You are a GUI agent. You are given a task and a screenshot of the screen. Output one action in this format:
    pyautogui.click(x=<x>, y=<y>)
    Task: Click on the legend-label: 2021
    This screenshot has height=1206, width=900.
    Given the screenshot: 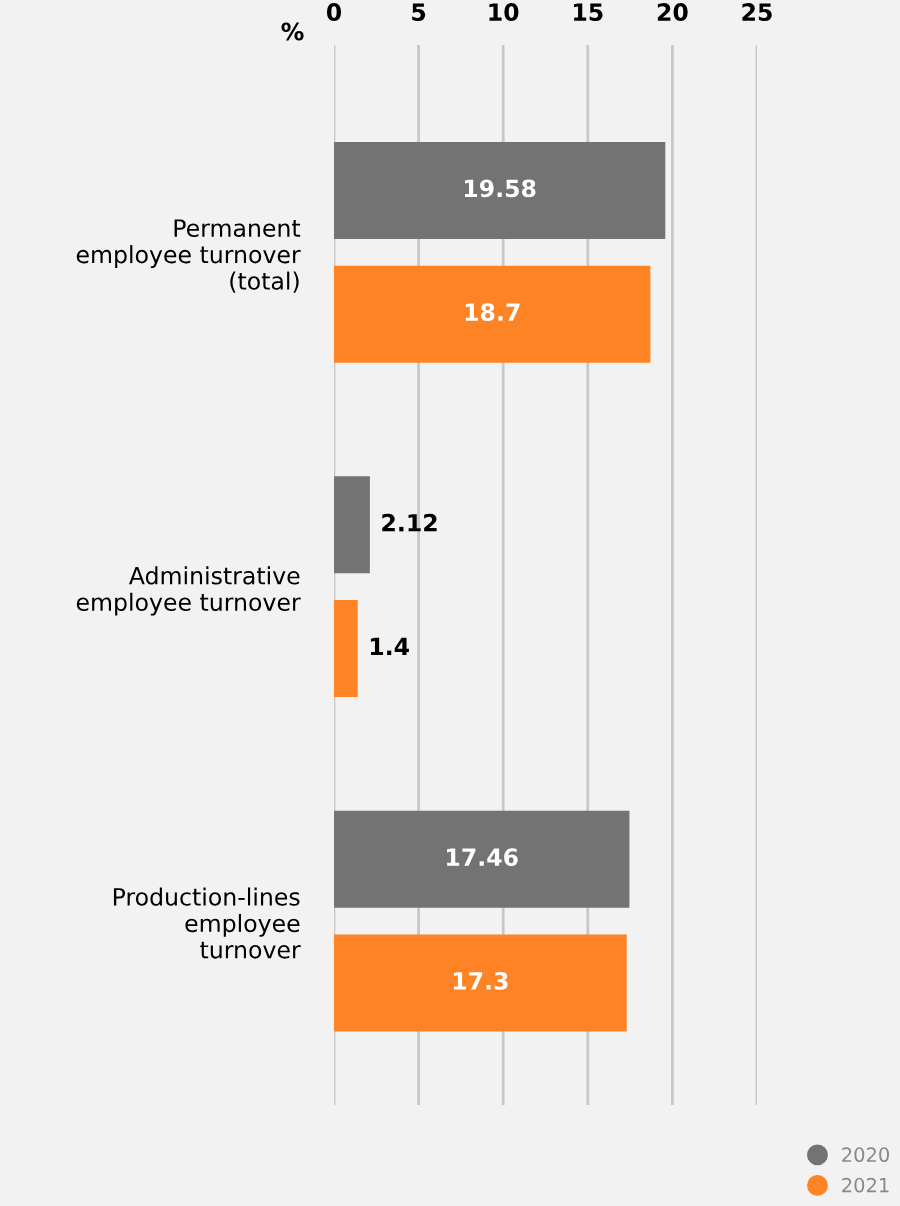 What is the action you would take?
    pyautogui.click(x=865, y=1185)
    